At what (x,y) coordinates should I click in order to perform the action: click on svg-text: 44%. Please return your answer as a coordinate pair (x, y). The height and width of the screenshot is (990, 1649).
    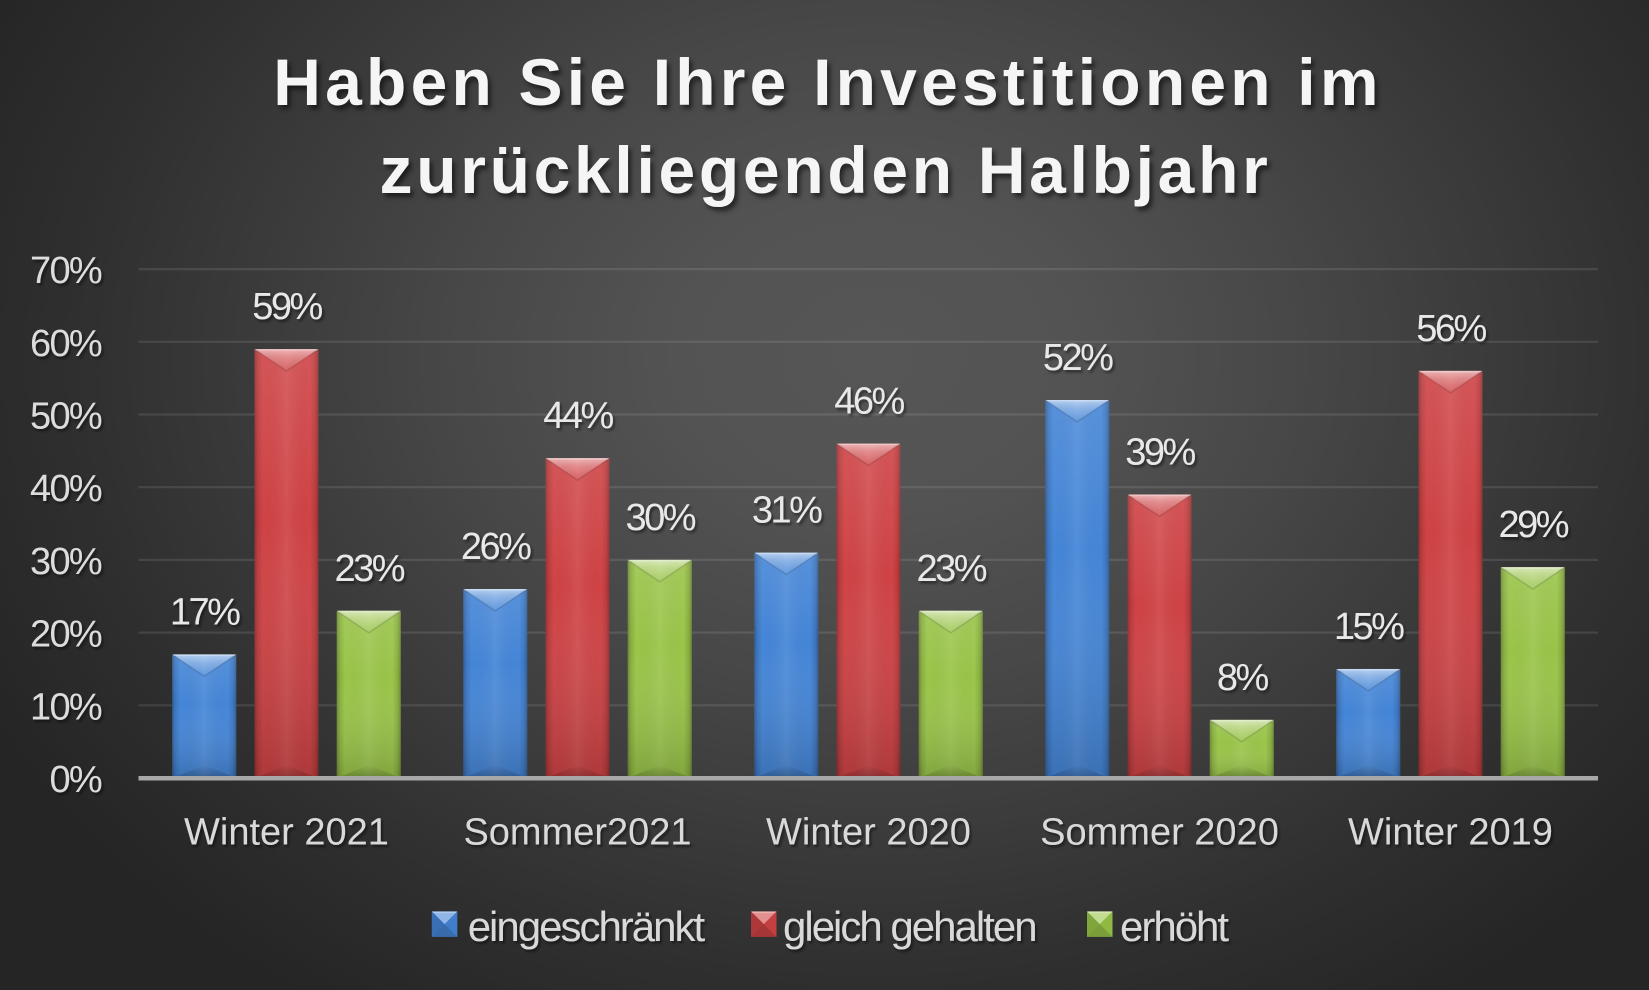
    Looking at the image, I should click on (578, 416).